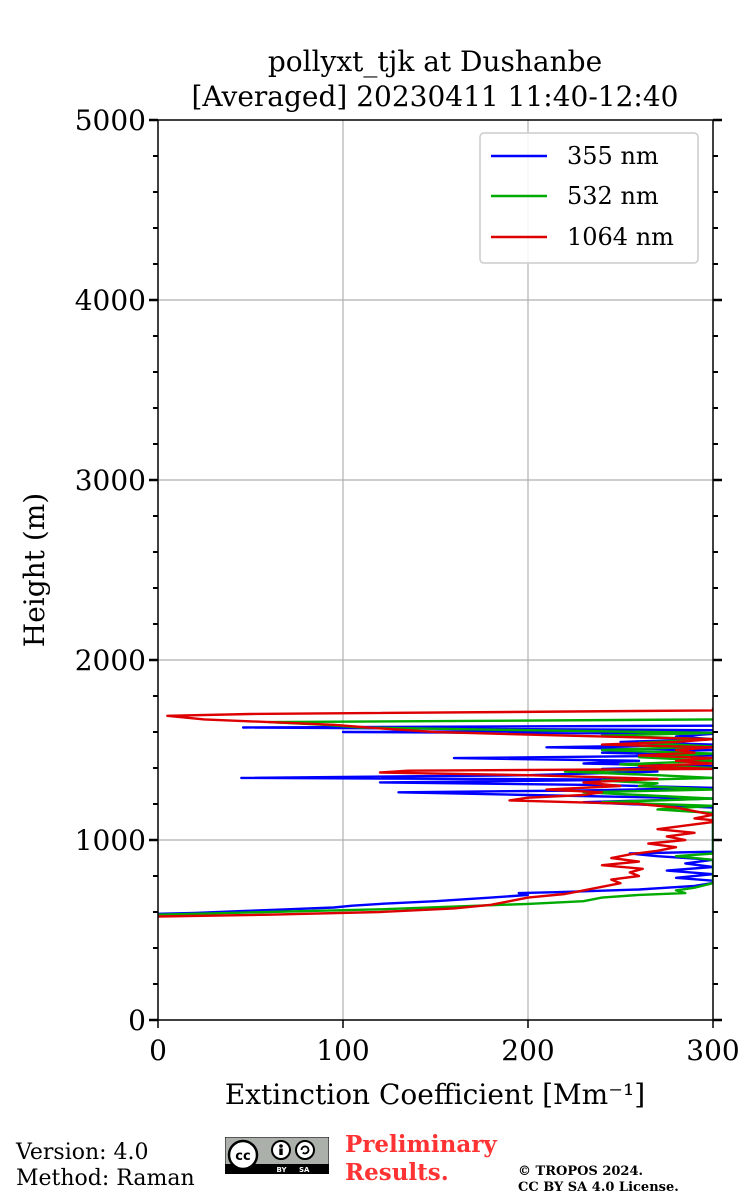 This screenshot has height=1200, width=750. What do you see at coordinates (598, 1187) in the screenshot?
I see `license-text: CC BY SA 4.0 License.` at bounding box center [598, 1187].